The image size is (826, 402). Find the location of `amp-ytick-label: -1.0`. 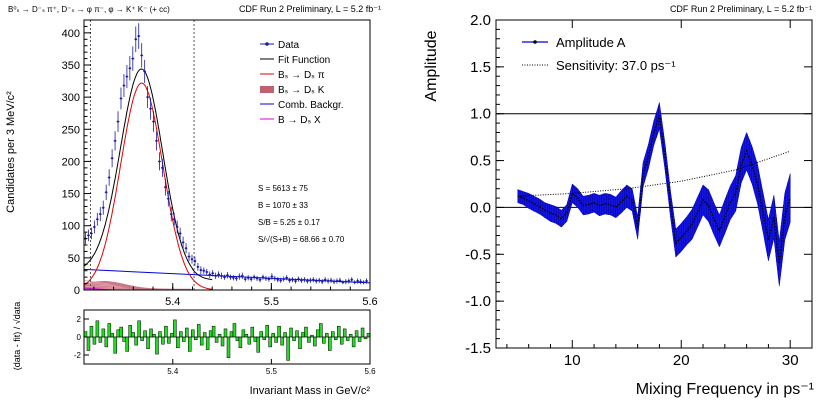

amp-ytick-label: -1.0 is located at coordinates (478, 301).